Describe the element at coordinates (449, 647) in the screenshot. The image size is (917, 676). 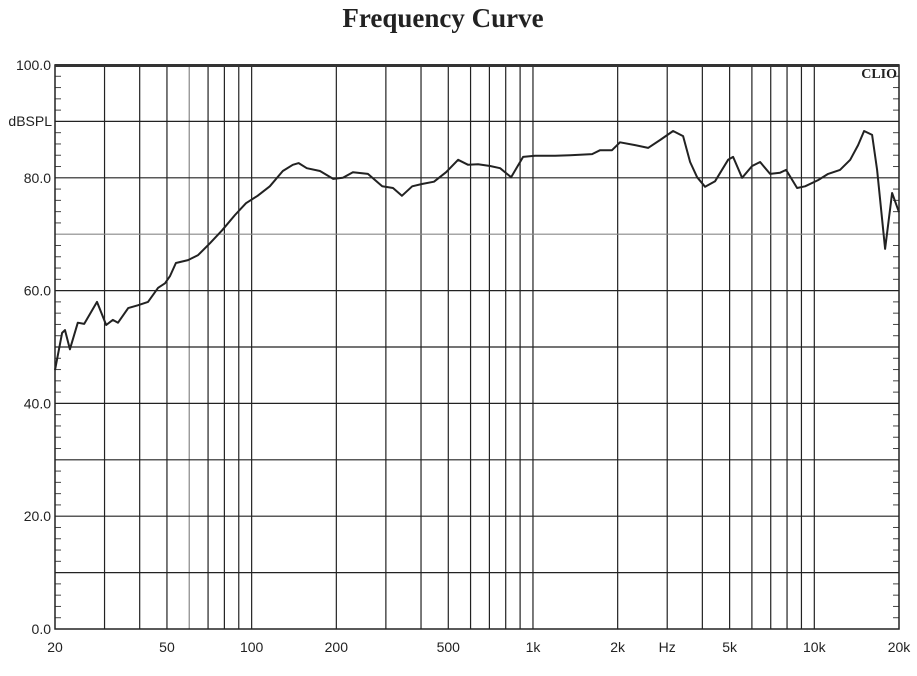
I see `x-tick-label: 500` at that location.